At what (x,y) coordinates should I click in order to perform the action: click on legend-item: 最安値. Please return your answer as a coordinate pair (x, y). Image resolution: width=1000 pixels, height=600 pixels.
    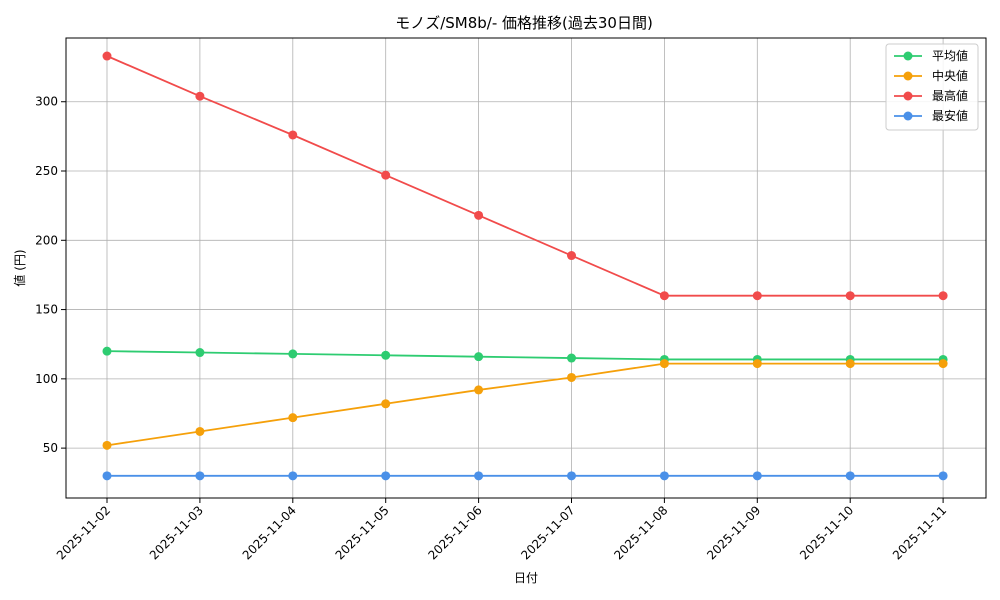
    Looking at the image, I should click on (931, 115).